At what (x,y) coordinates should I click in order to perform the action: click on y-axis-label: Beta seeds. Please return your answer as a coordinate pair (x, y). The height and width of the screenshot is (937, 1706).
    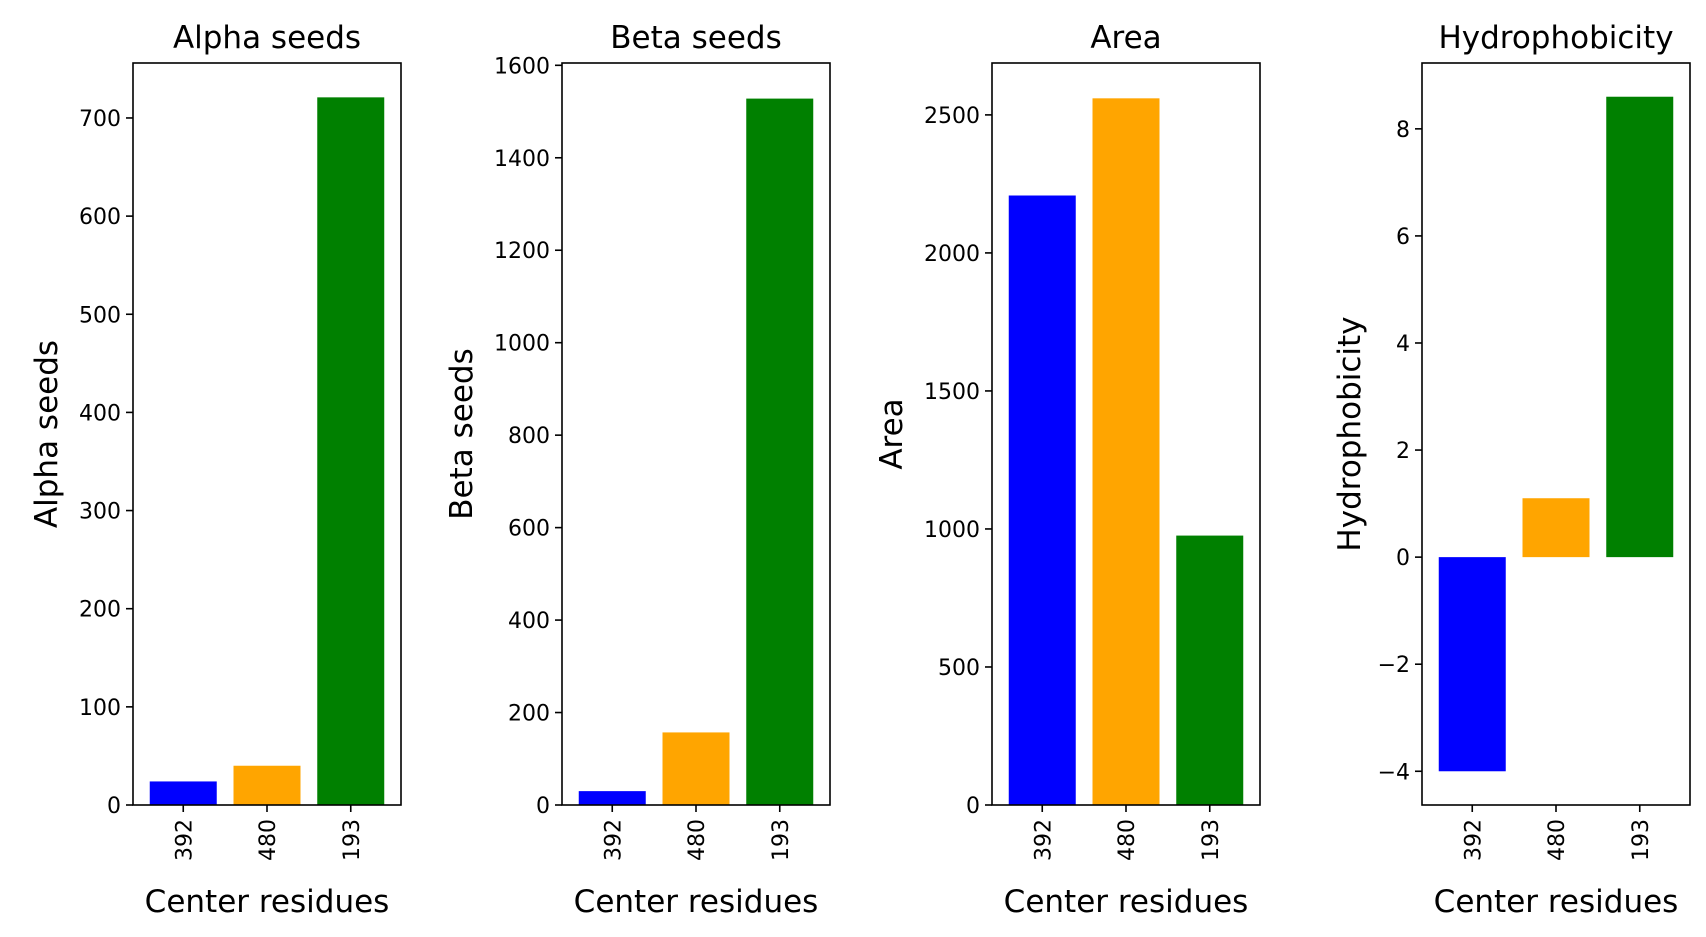
    Looking at the image, I should click on (462, 433).